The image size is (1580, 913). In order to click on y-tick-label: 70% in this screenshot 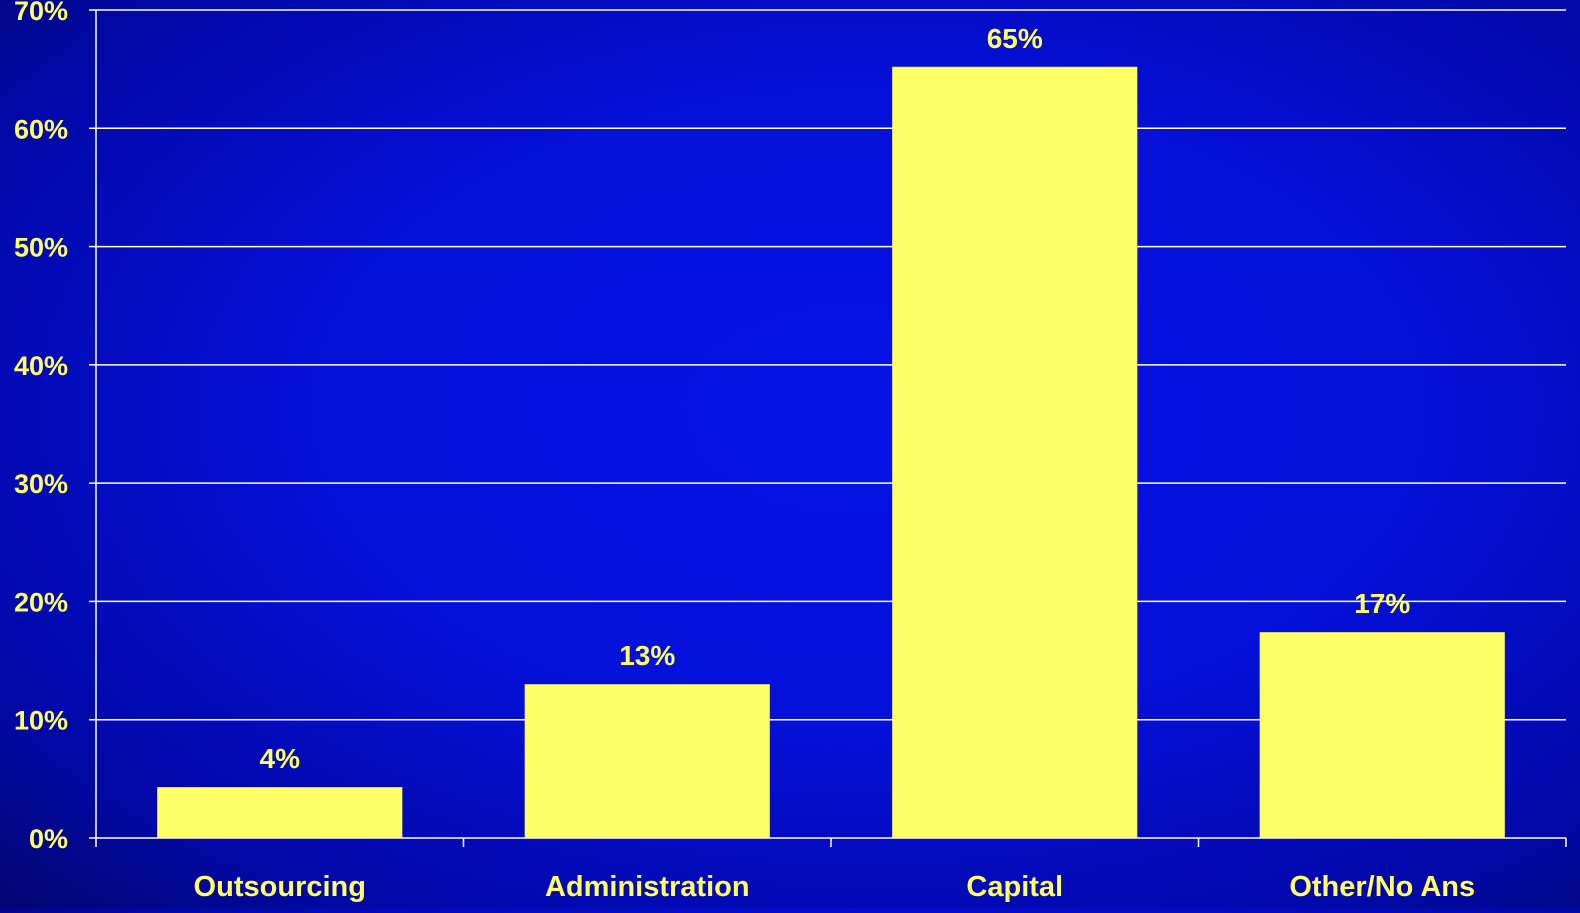, I will do `click(41, 13)`.